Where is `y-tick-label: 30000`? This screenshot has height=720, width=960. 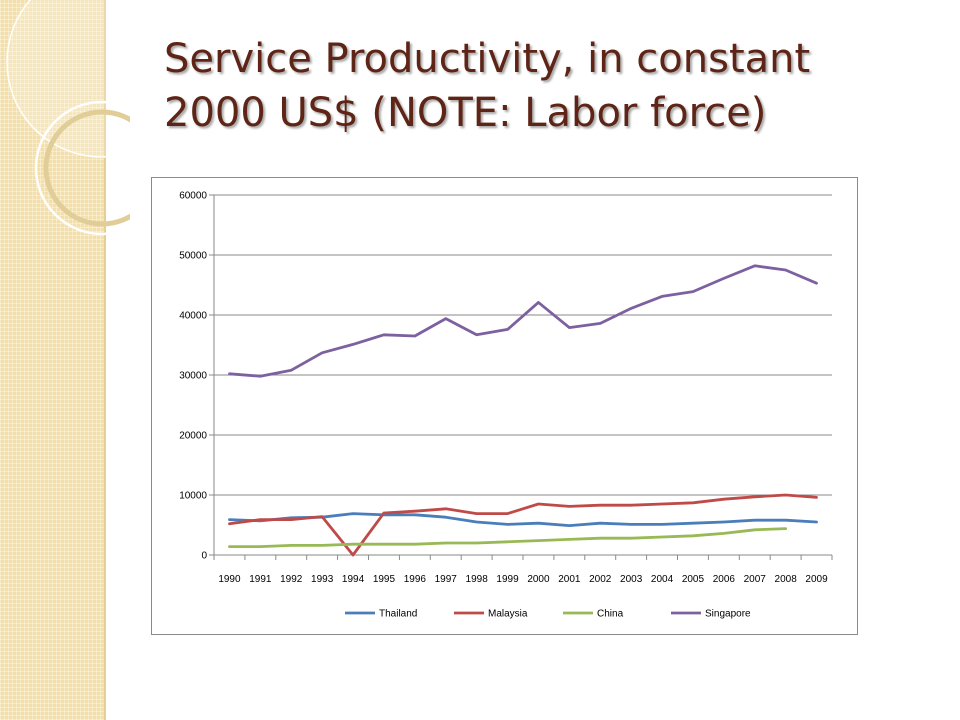 y-tick-label: 30000 is located at coordinates (193, 376).